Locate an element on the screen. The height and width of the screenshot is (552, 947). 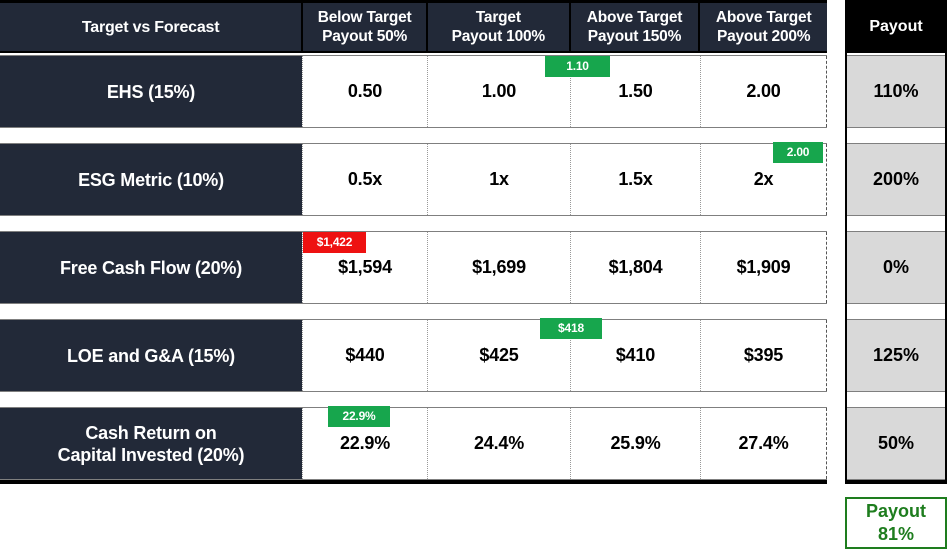
payout-cell-free-cash-flow: 0% is located at coordinates (896, 267).